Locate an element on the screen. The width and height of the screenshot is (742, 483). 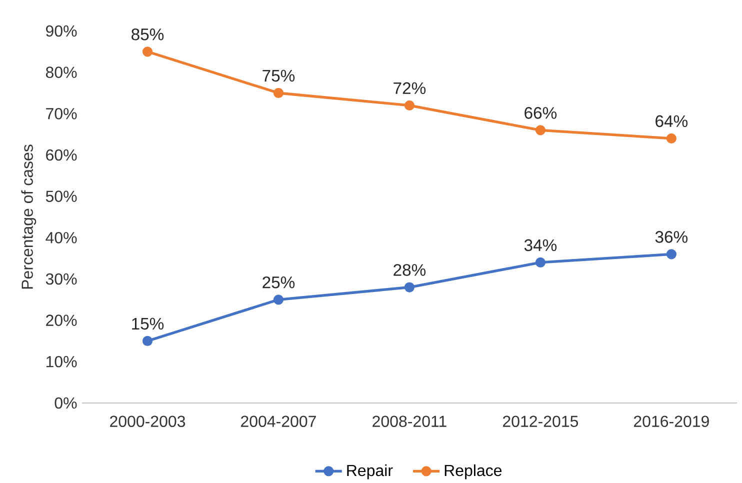
data-label: 75% is located at coordinates (278, 76).